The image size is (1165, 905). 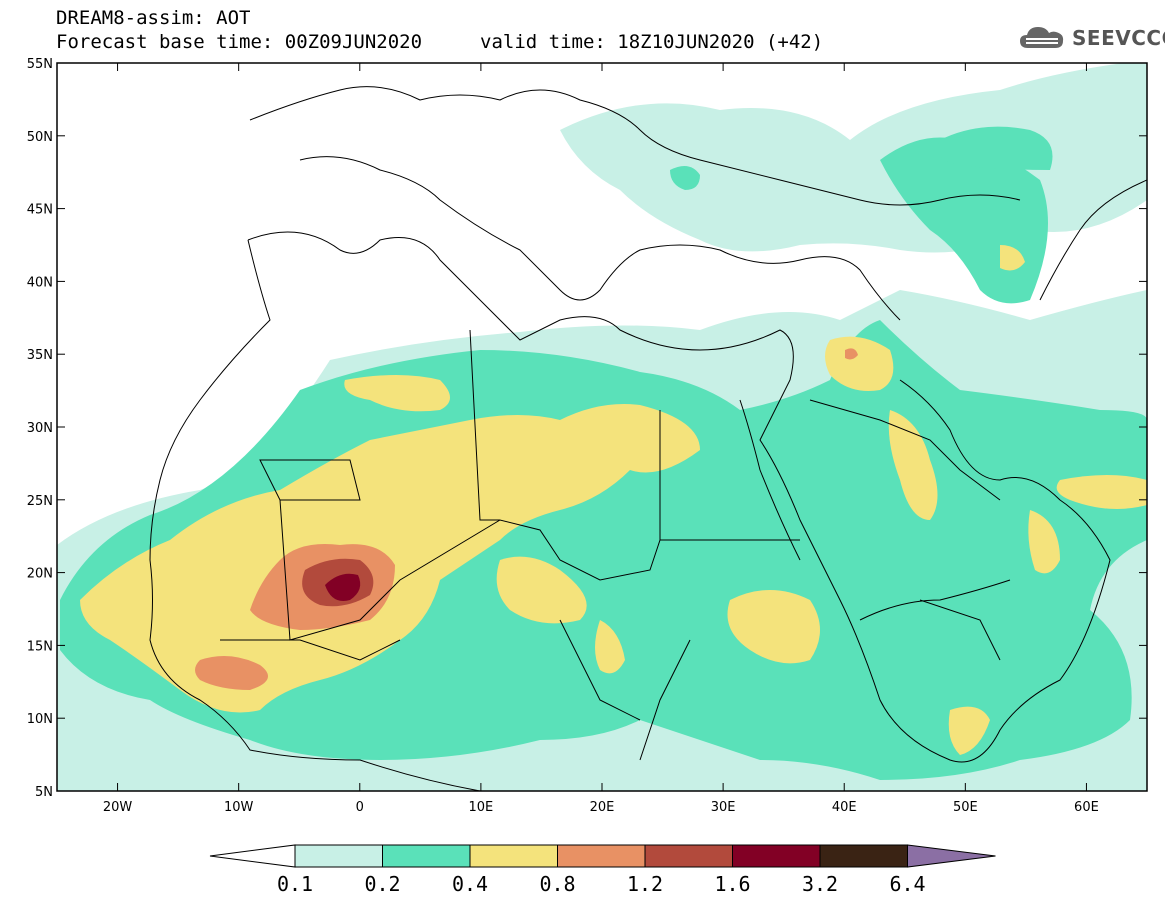 I want to click on lat-tick-label: 40N, so click(x=40, y=282).